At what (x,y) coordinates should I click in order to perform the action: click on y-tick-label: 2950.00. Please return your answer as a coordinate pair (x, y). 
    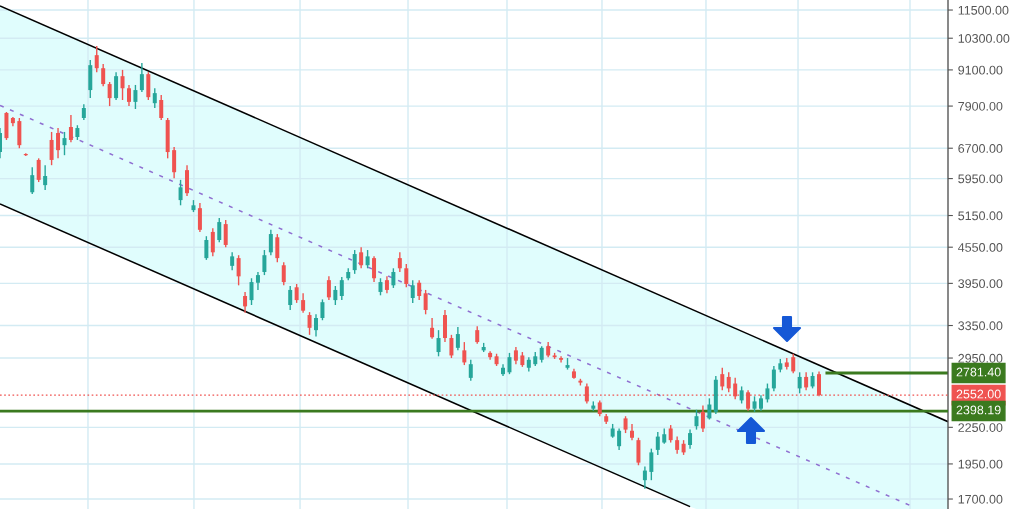
    Looking at the image, I should click on (980, 358).